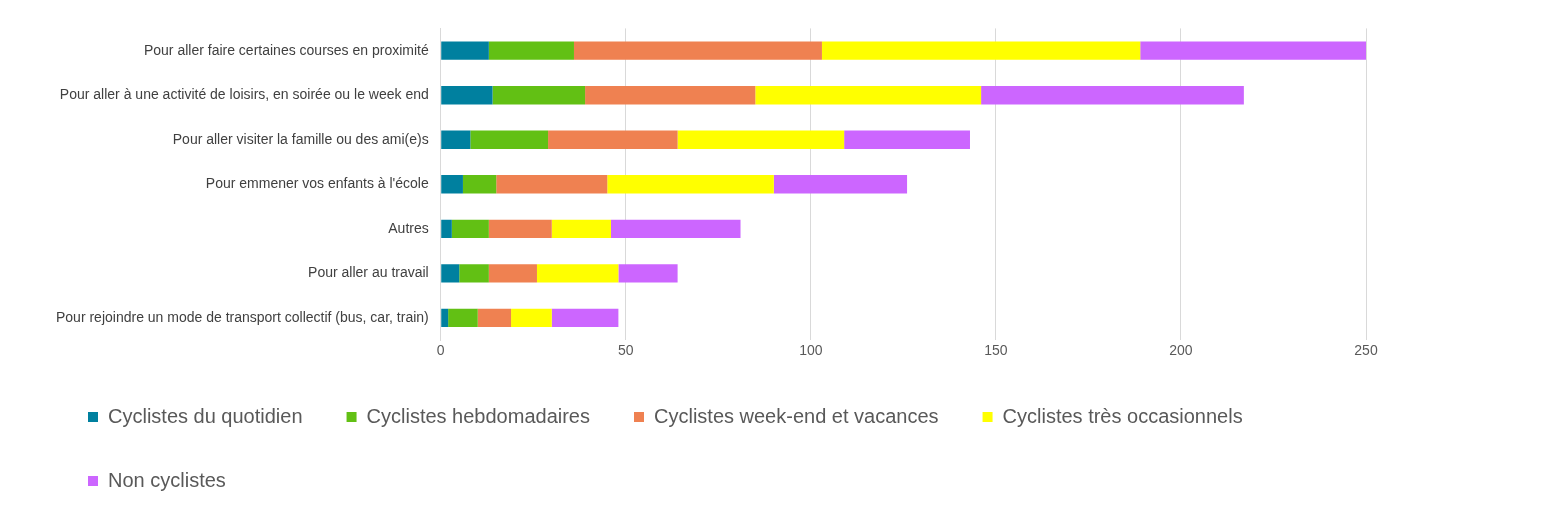  What do you see at coordinates (626, 350) in the screenshot?
I see `x-tick-label: 50` at bounding box center [626, 350].